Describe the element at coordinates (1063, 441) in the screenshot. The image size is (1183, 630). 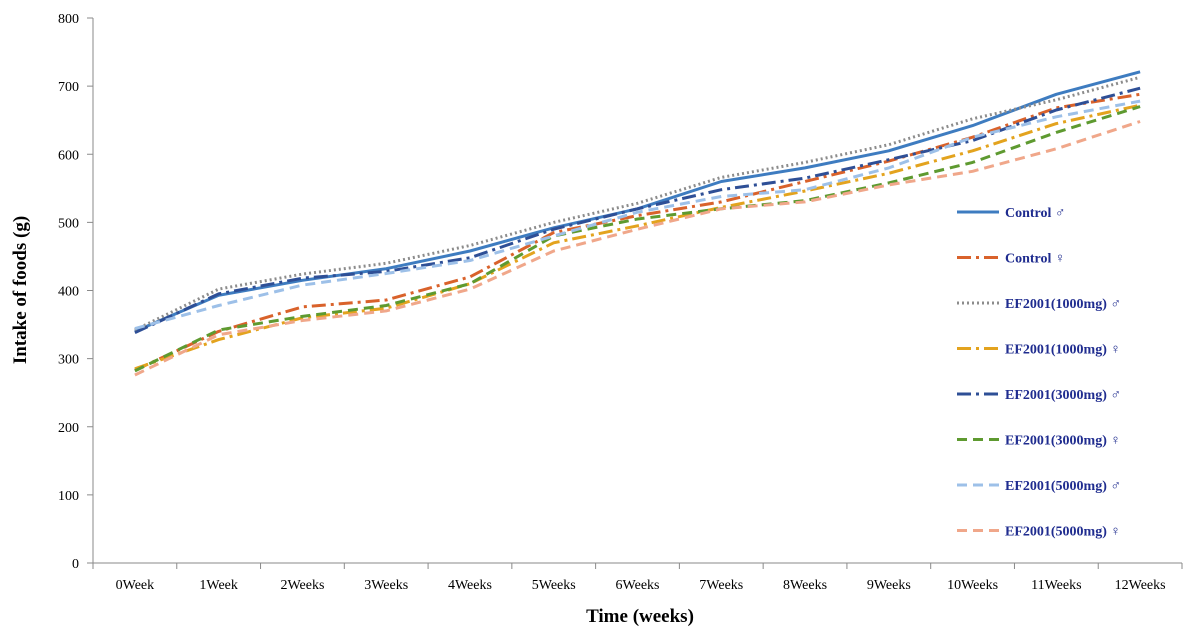
I see `legend-label-5: EF2001(3000mg) ♀` at that location.